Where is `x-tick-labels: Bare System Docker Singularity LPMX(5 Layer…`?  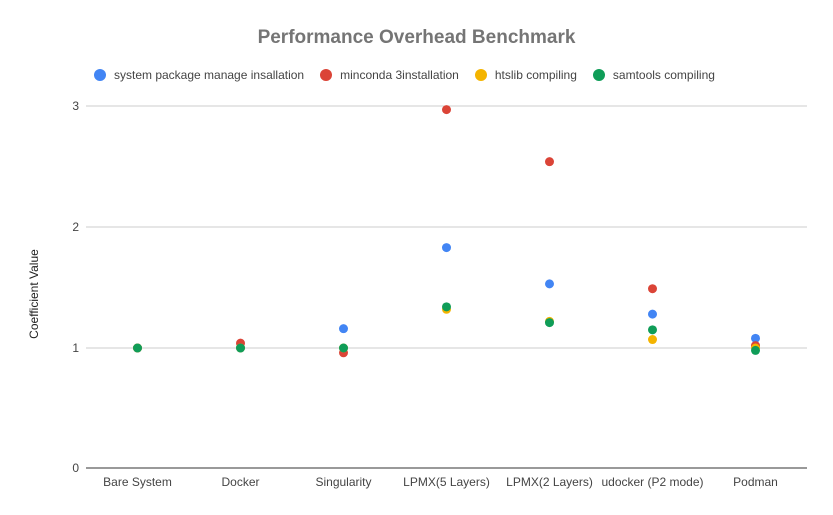 x-tick-labels: Bare System Docker Singularity LPMX(5 Layer… is located at coordinates (440, 482).